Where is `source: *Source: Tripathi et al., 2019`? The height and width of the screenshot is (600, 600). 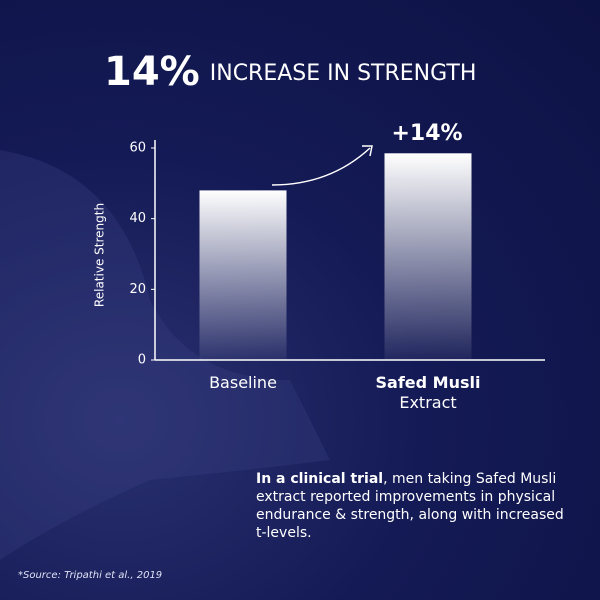
source: *Source: Tripathi et al., 2019 is located at coordinates (90, 575).